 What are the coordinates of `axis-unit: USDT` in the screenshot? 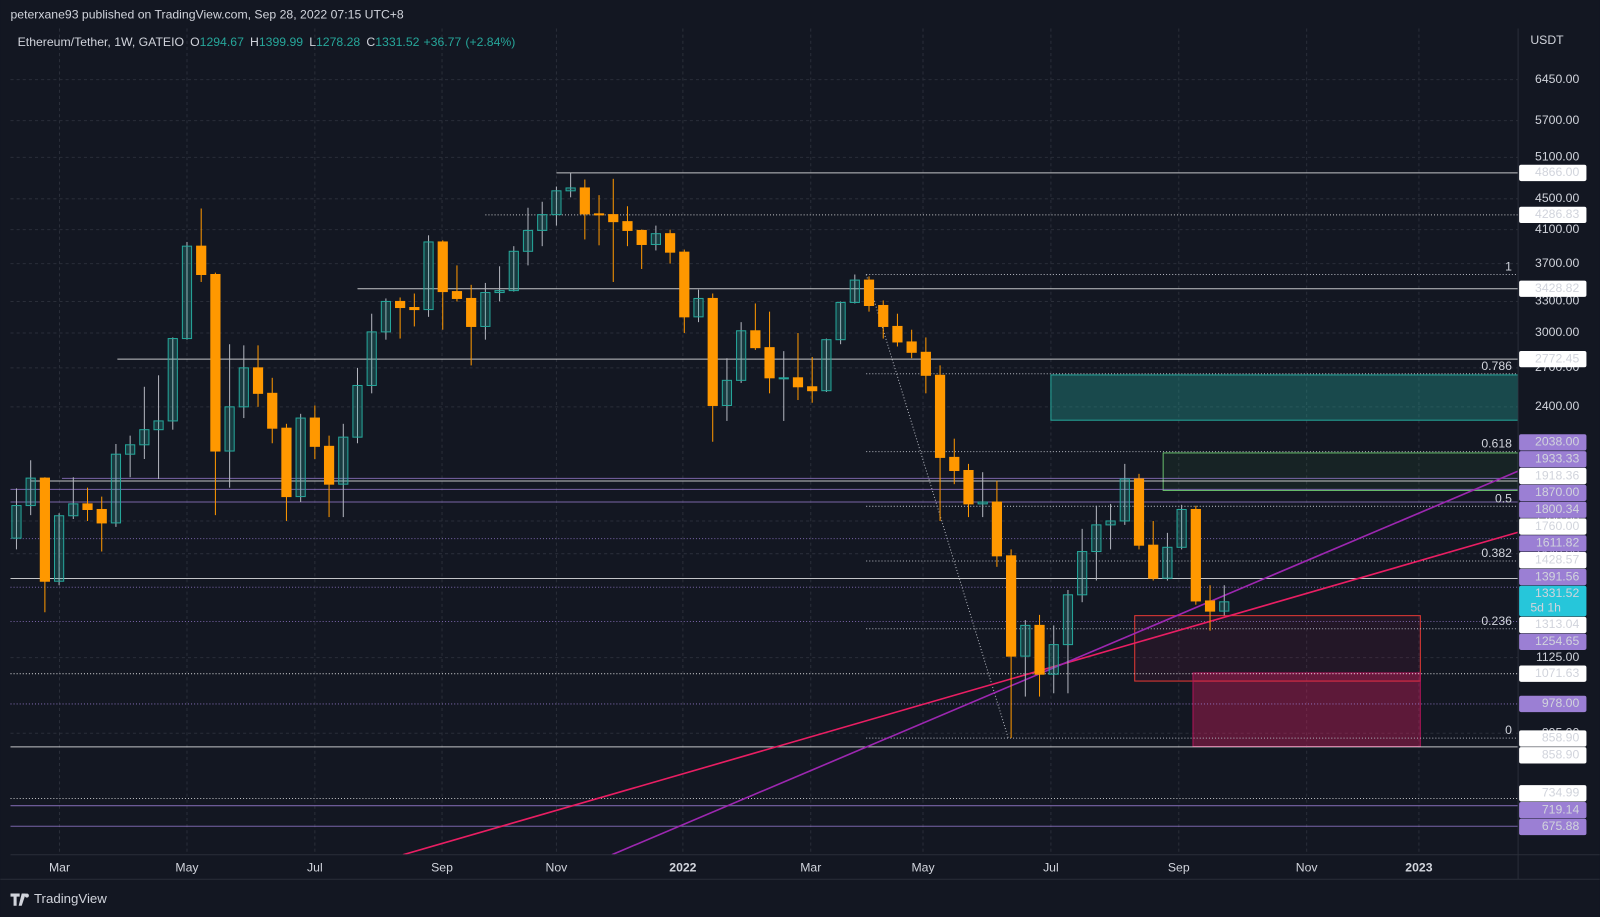 It's located at (1547, 40).